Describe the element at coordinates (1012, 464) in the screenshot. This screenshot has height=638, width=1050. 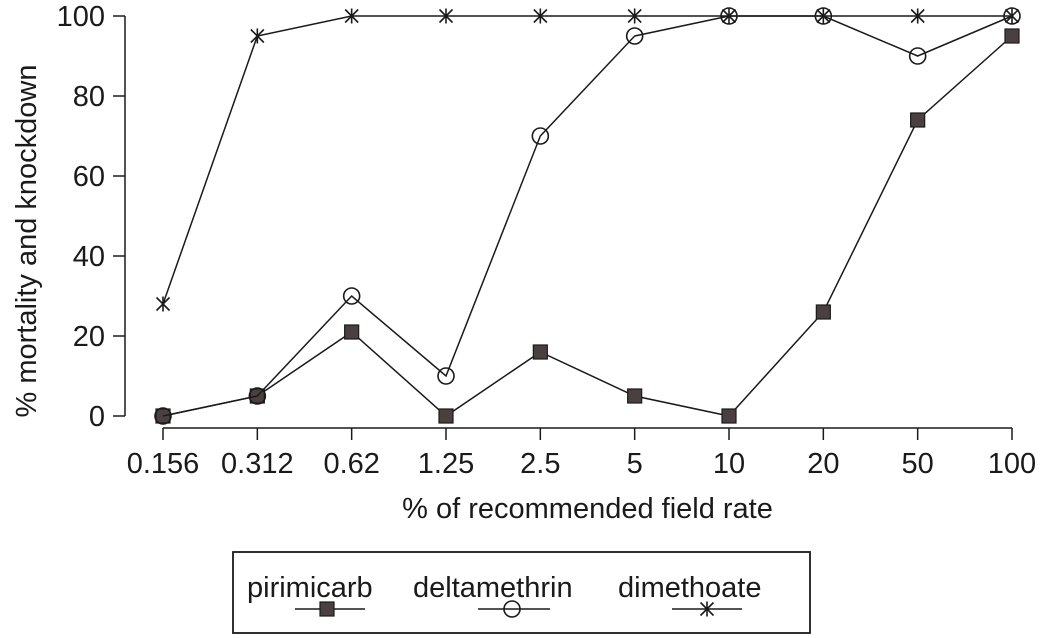
I see `x-tick-label: 100` at that location.